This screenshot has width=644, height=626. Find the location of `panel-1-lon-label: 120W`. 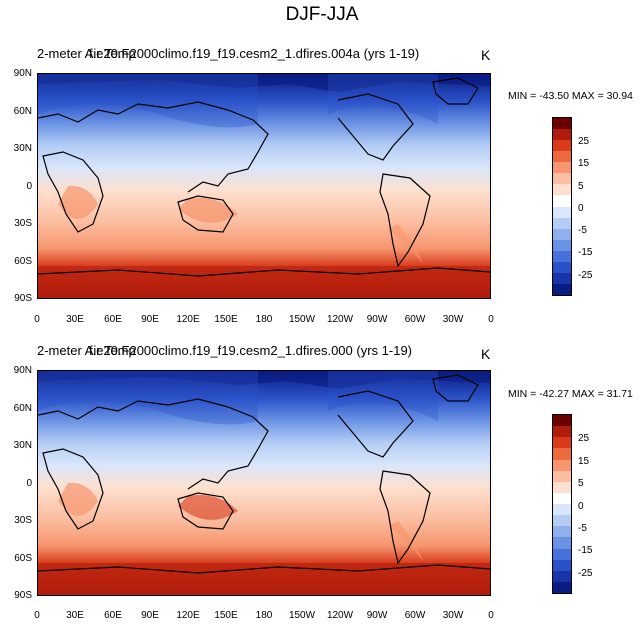

panel-1-lon-label: 120W is located at coordinates (340, 319).